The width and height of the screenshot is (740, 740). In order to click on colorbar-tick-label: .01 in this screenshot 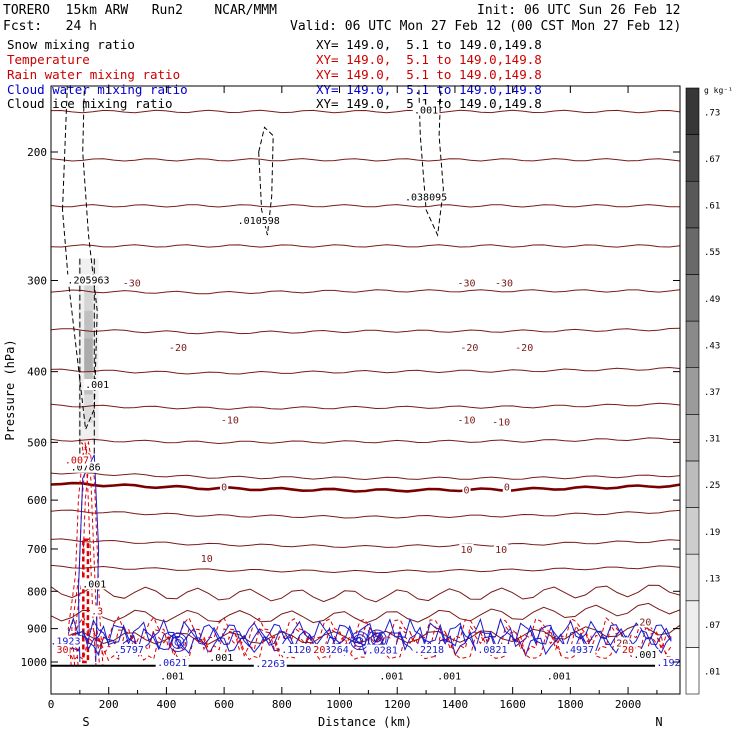, I will do `click(712, 673)`.